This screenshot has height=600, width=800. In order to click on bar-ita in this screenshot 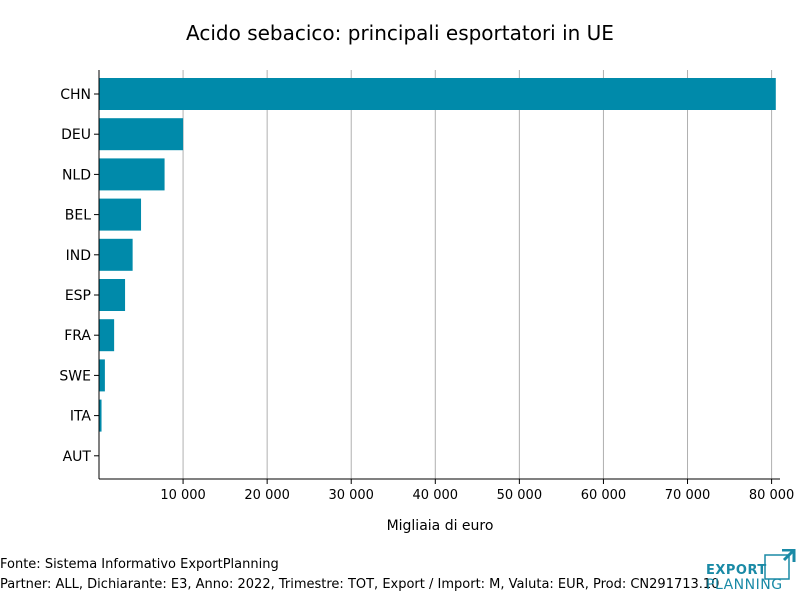, I will do `click(100, 415)`.